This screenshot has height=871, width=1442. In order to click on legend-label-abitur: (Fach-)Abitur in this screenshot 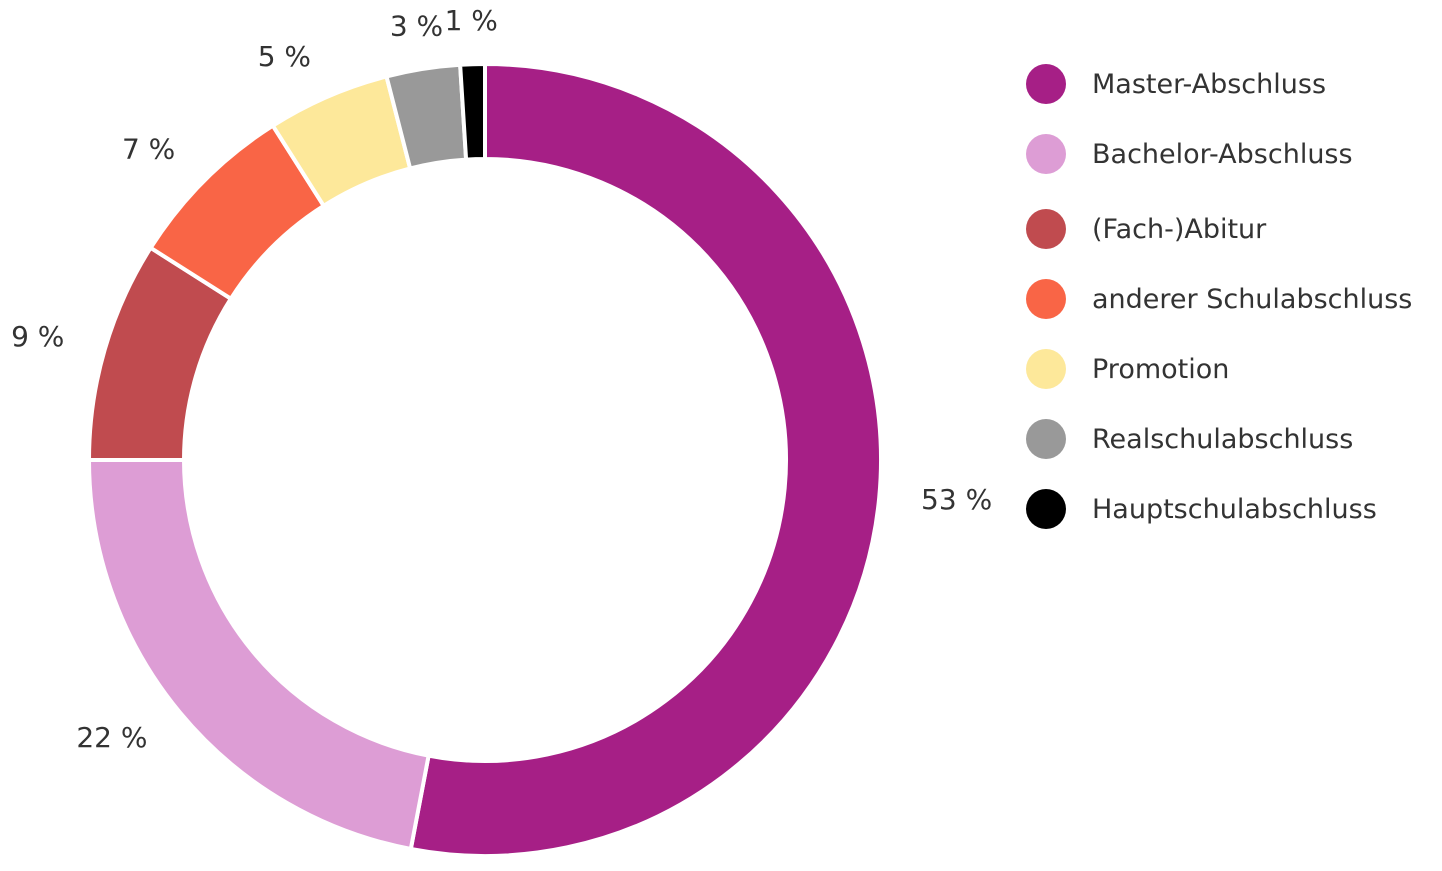, I will do `click(1179, 229)`.